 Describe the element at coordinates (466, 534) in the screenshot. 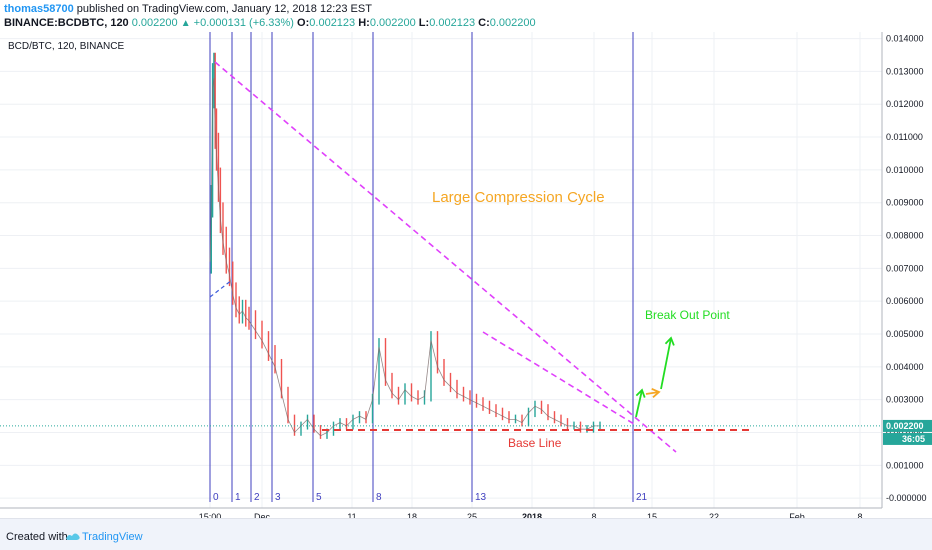

I see `footer-bar: Created with TradingView` at that location.